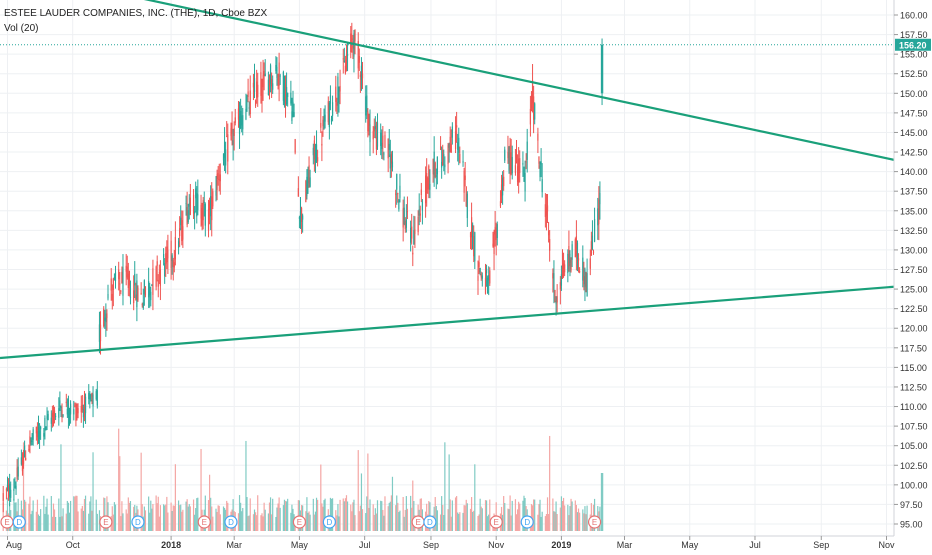 This screenshot has width=932, height=555. I want to click on price-tick-label: 97.50, so click(911, 505).